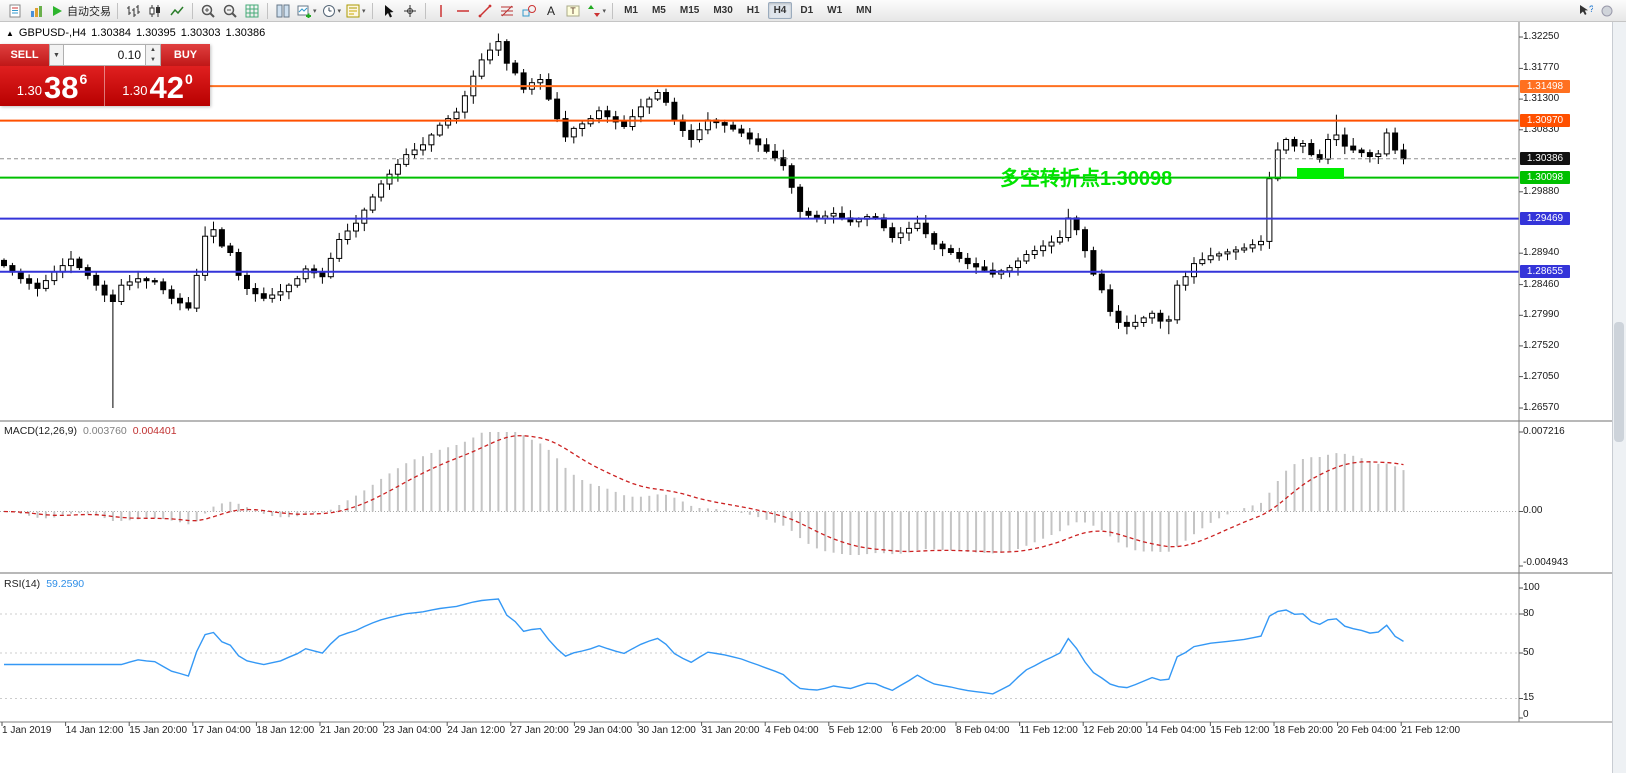  Describe the element at coordinates (507, 11) in the screenshot. I see `fibonacci-icon` at that location.